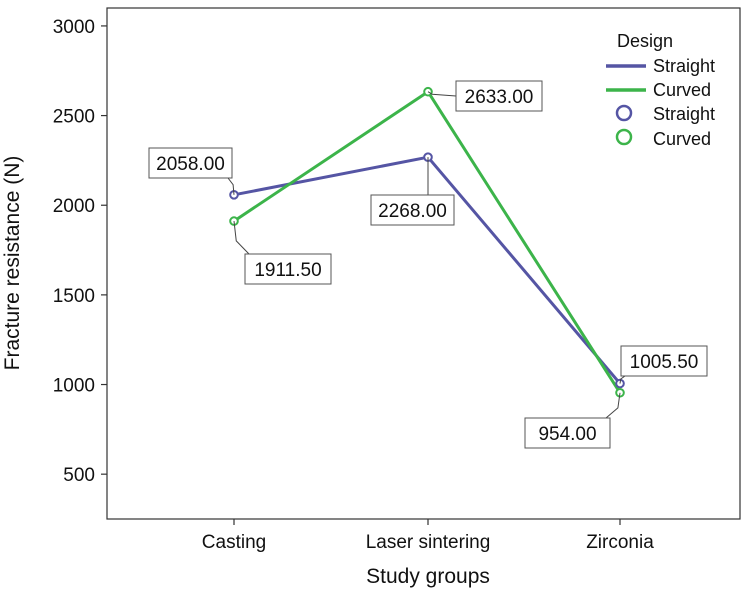 This screenshot has width=750, height=590. I want to click on legend-marker-swatch-curved, so click(624, 137).